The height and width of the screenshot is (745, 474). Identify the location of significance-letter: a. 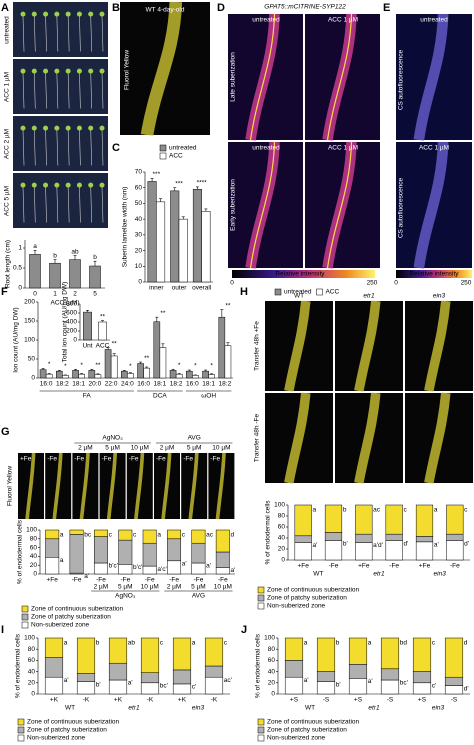
(306, 643).